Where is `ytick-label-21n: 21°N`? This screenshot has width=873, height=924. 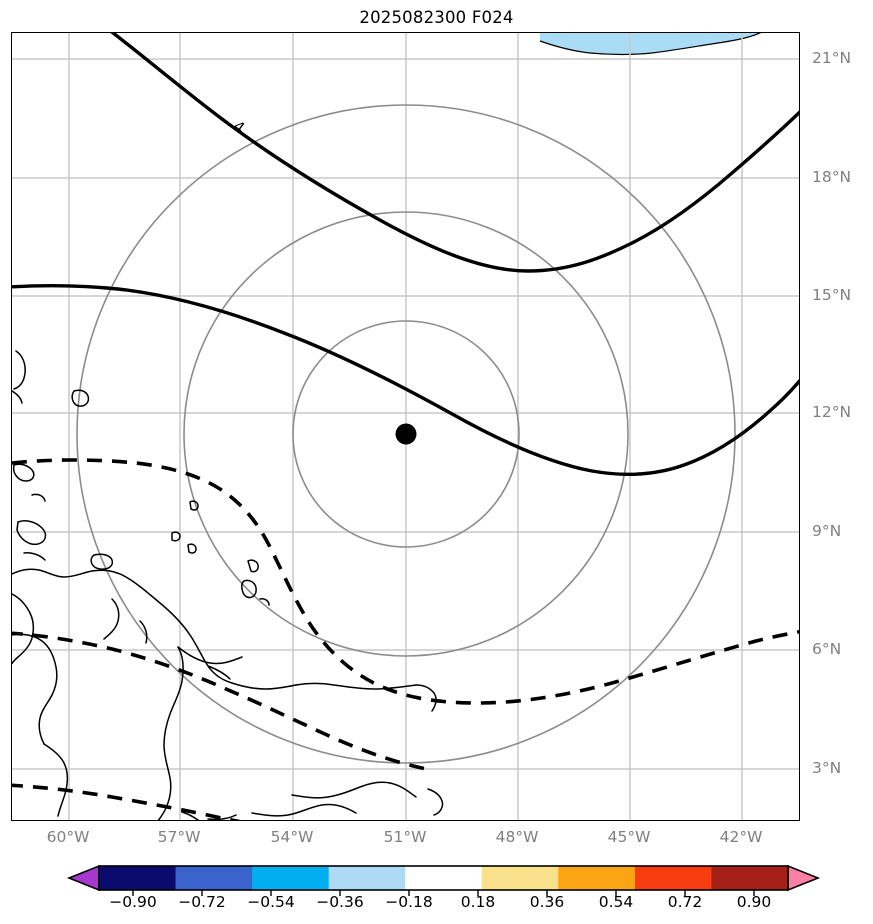
ytick-label-21n: 21°N is located at coordinates (832, 58).